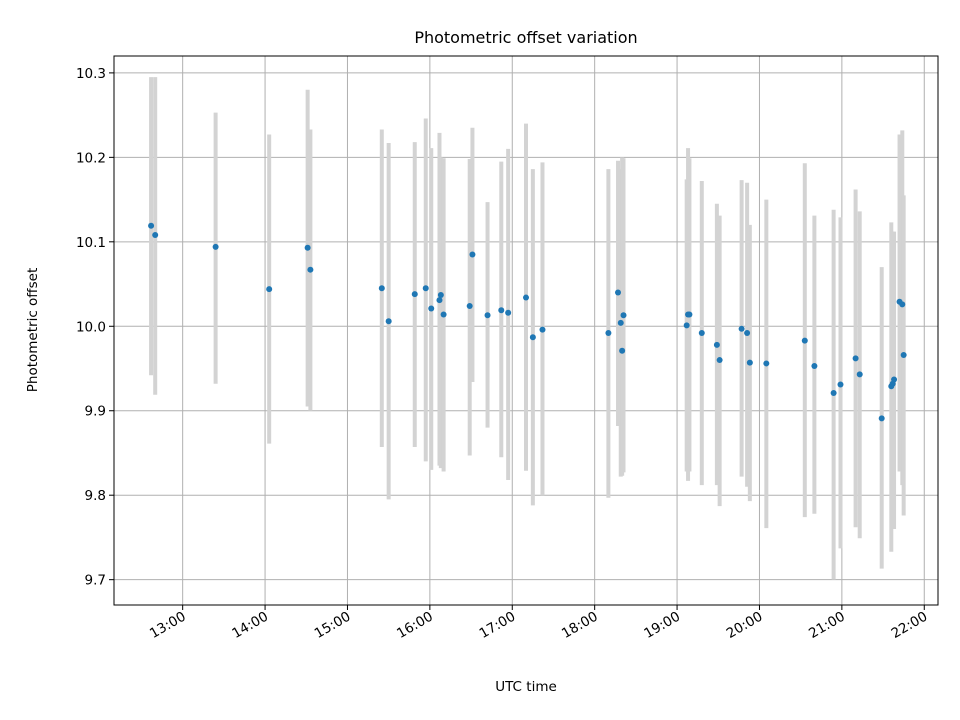  What do you see at coordinates (526, 687) in the screenshot?
I see `x-axis-label: UTC time` at bounding box center [526, 687].